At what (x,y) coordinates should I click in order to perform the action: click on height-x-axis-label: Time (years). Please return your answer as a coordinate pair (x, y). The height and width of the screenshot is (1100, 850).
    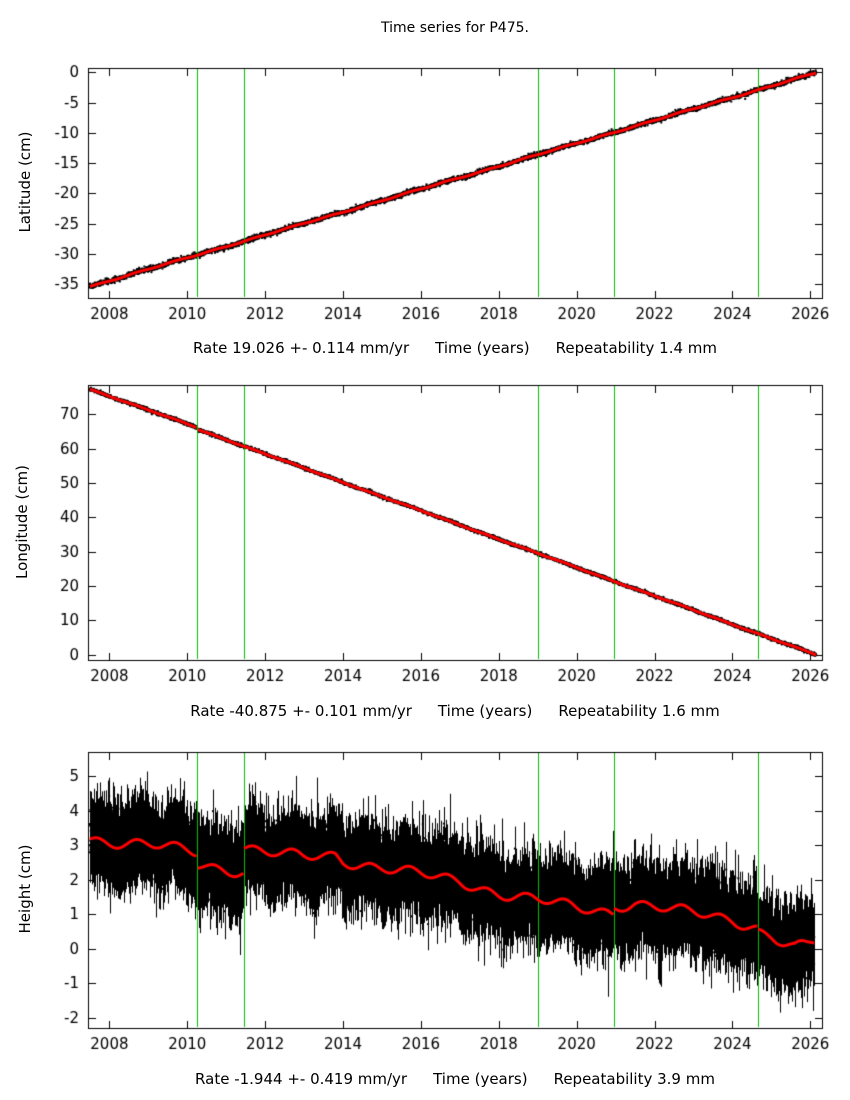
    Looking at the image, I should click on (480, 1079).